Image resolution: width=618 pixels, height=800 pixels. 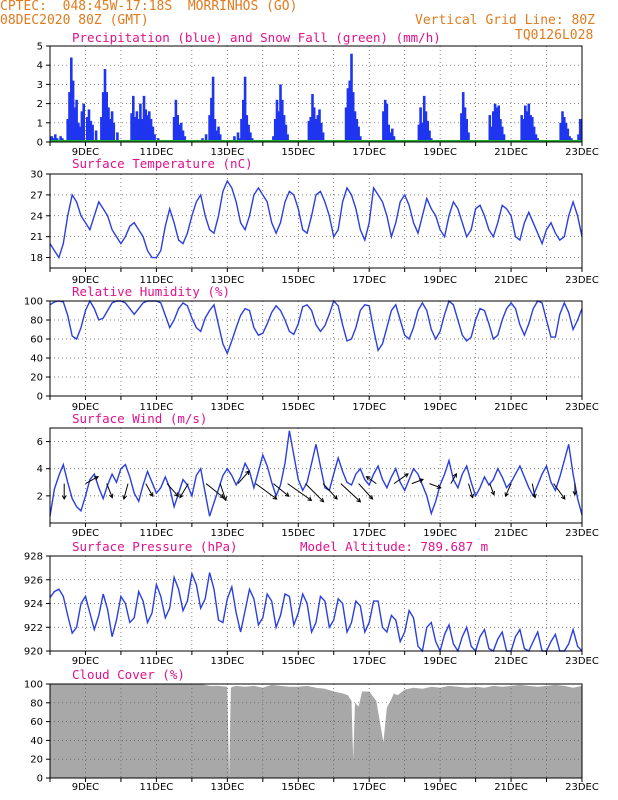 I want to click on y-tick-label: 3, so click(x=40, y=85).